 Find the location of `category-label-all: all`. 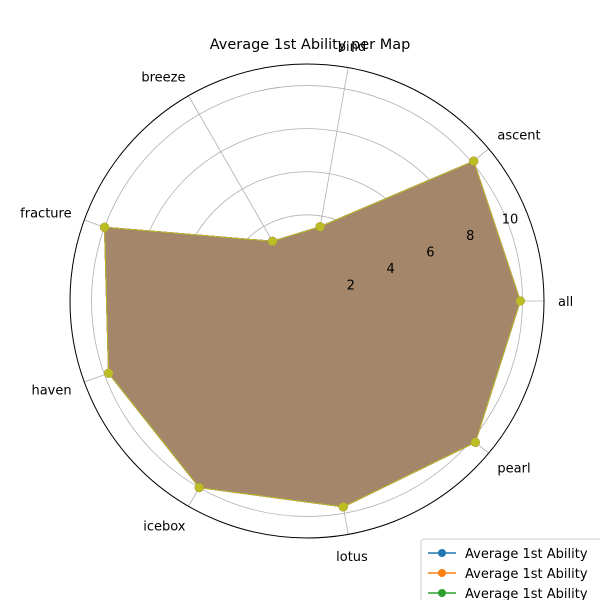

category-label-all: all is located at coordinates (565, 302).